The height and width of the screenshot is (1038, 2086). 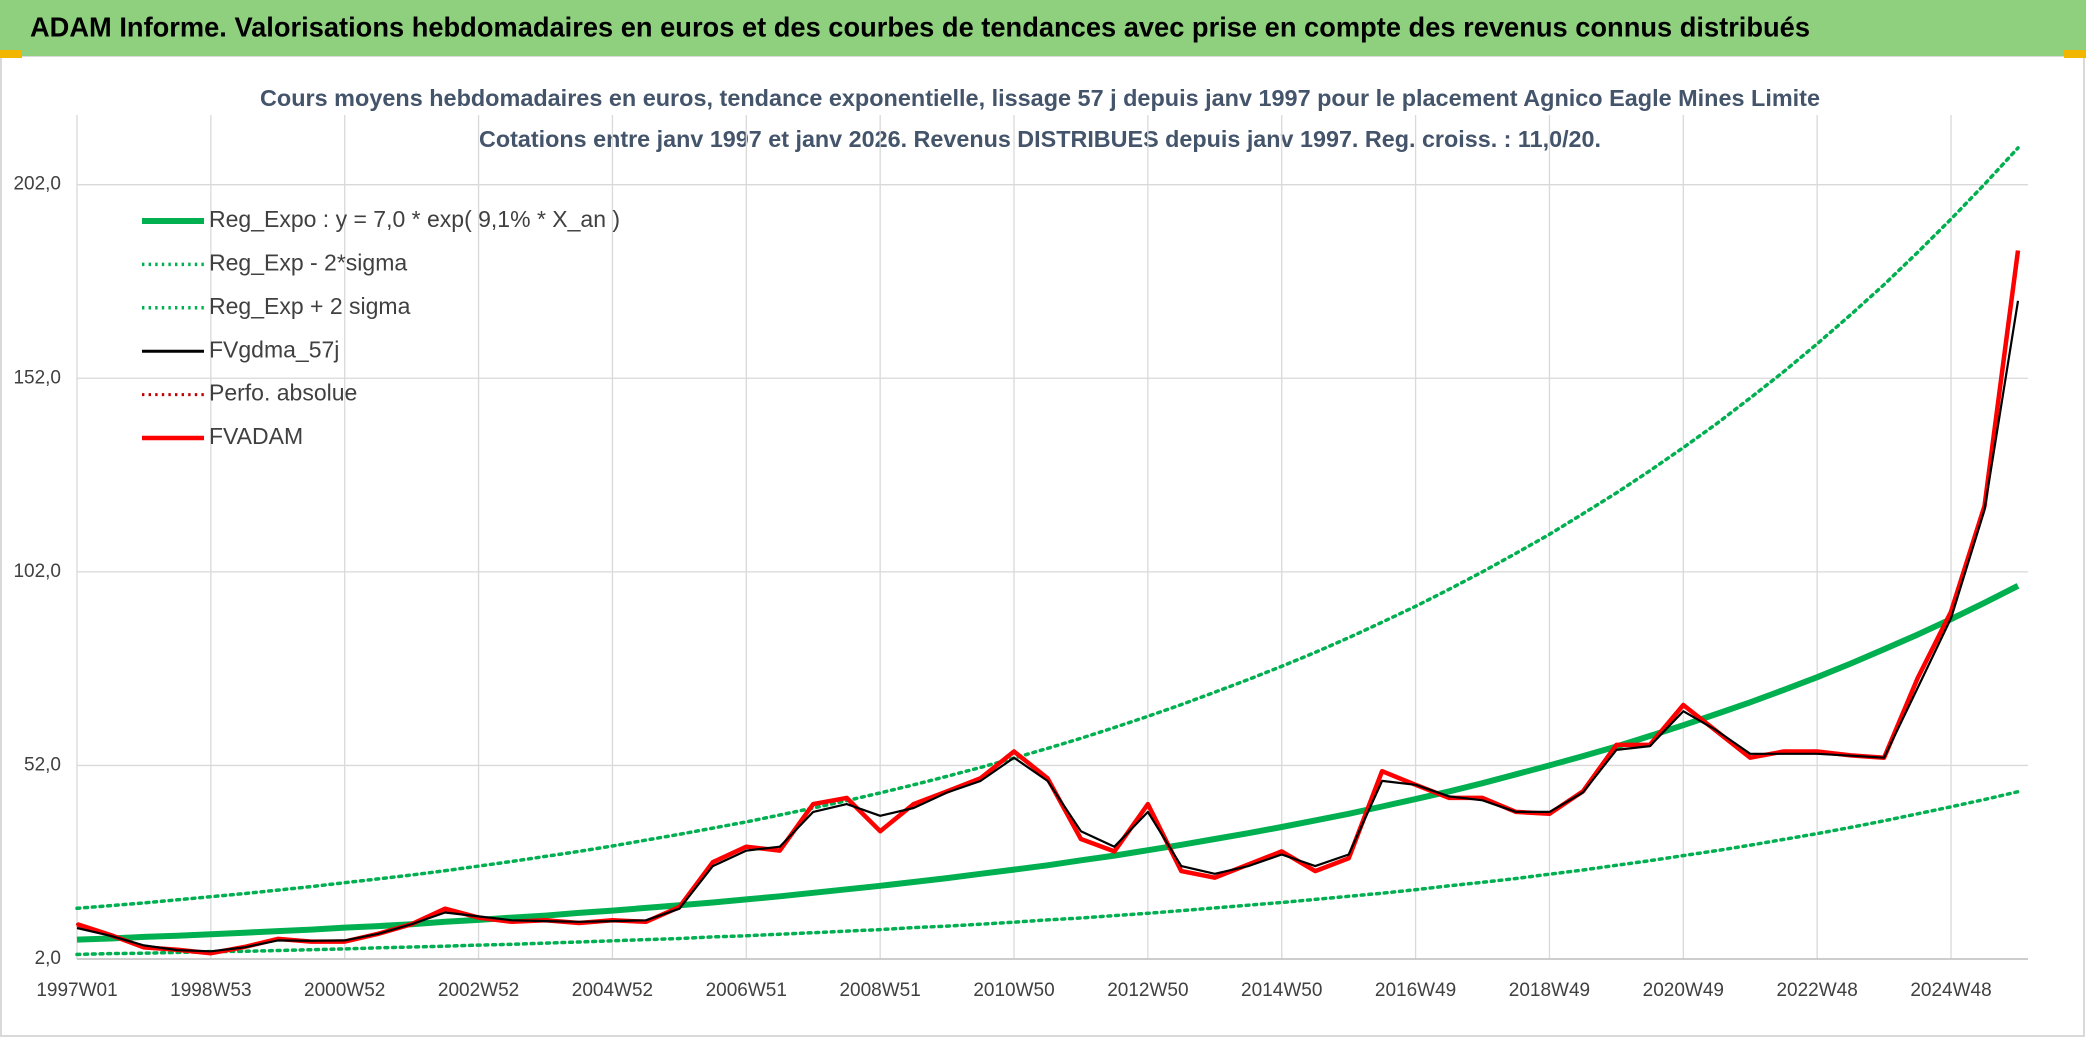 I want to click on header-band, so click(x=1043, y=28).